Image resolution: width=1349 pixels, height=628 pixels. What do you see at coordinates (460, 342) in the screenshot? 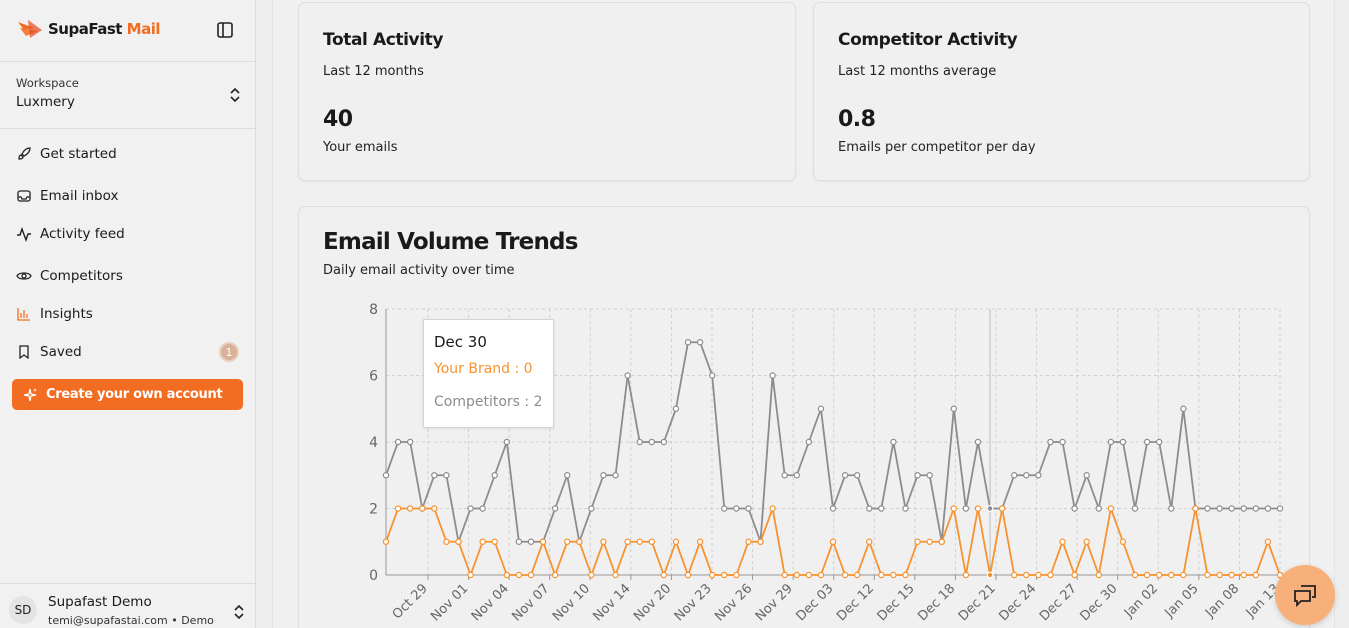
I see `tooltip-date: Dec 30` at bounding box center [460, 342].